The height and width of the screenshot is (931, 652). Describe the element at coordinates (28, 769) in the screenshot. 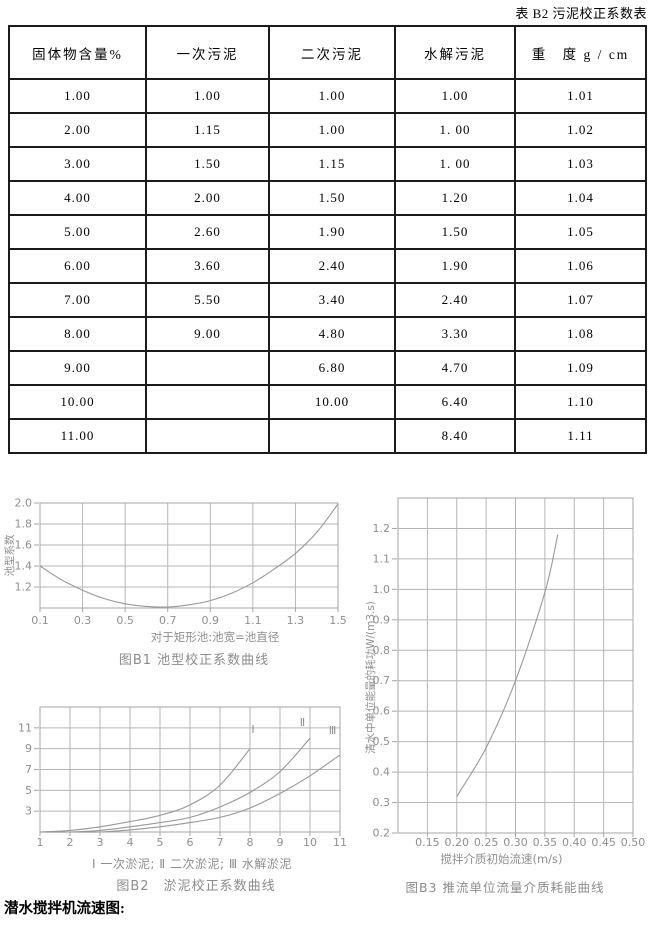

I see `y-tick-label: 7` at that location.